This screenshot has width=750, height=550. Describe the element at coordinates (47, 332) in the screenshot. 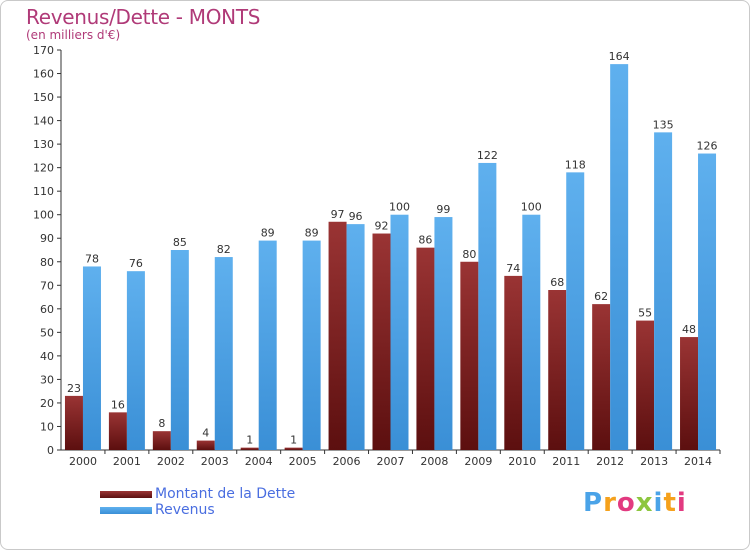

I see `y-tick-label: 50` at that location.